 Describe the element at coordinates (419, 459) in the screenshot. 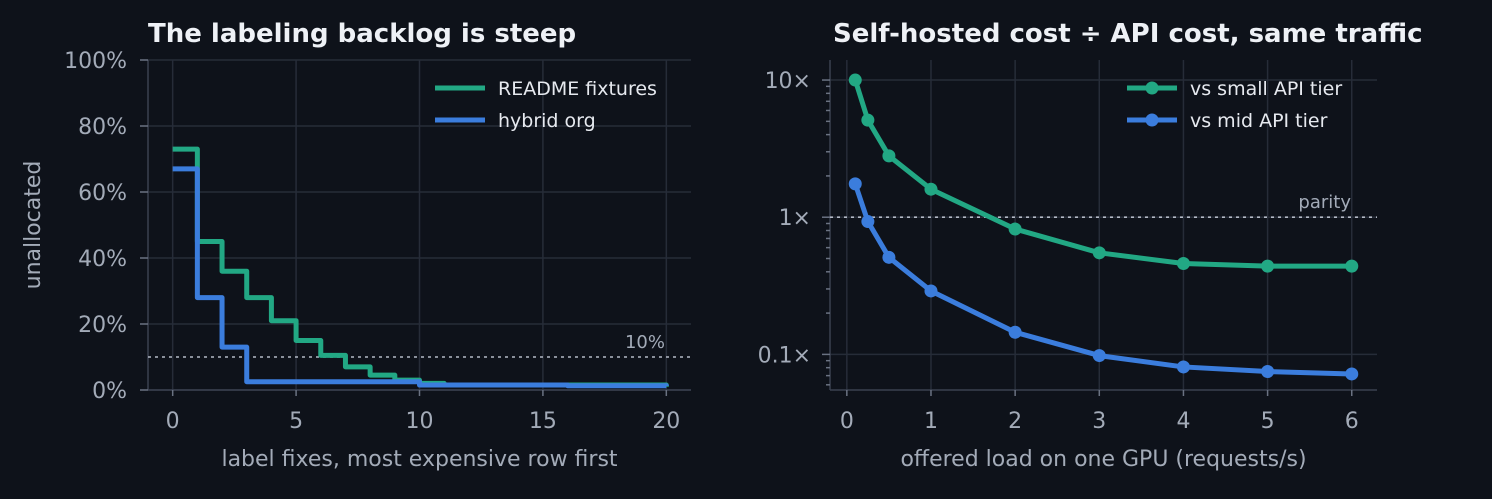

I see `x-axis-label: label fixes, most expensive row first` at that location.